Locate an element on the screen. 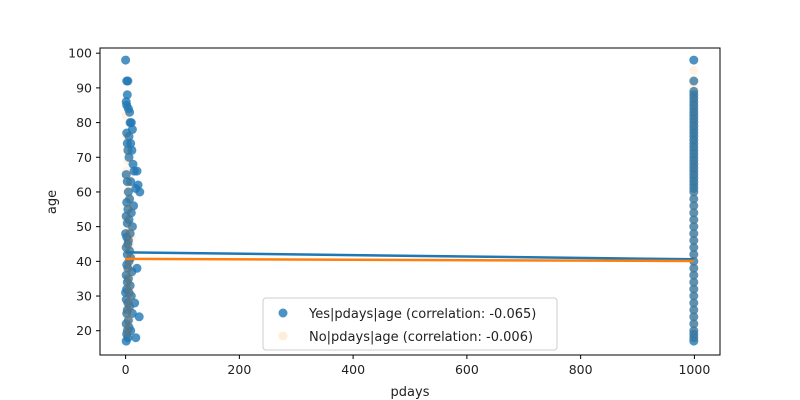  y-tick-label: 90 is located at coordinates (84, 87).